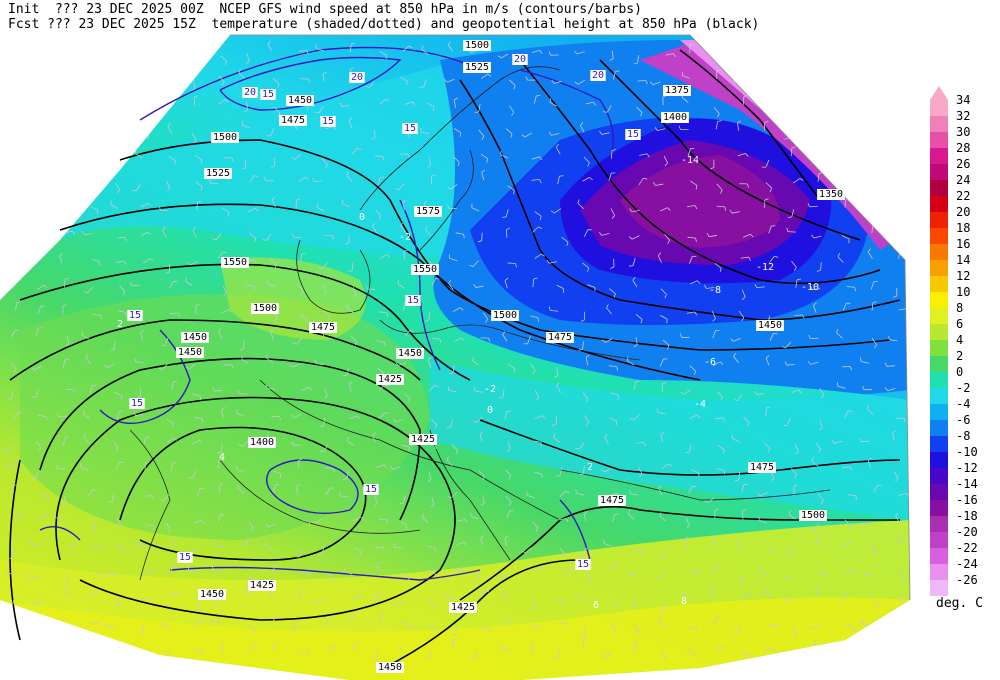 Image resolution: width=1000 pixels, height=680 pixels. I want to click on colorbar-label: -20, so click(967, 532).